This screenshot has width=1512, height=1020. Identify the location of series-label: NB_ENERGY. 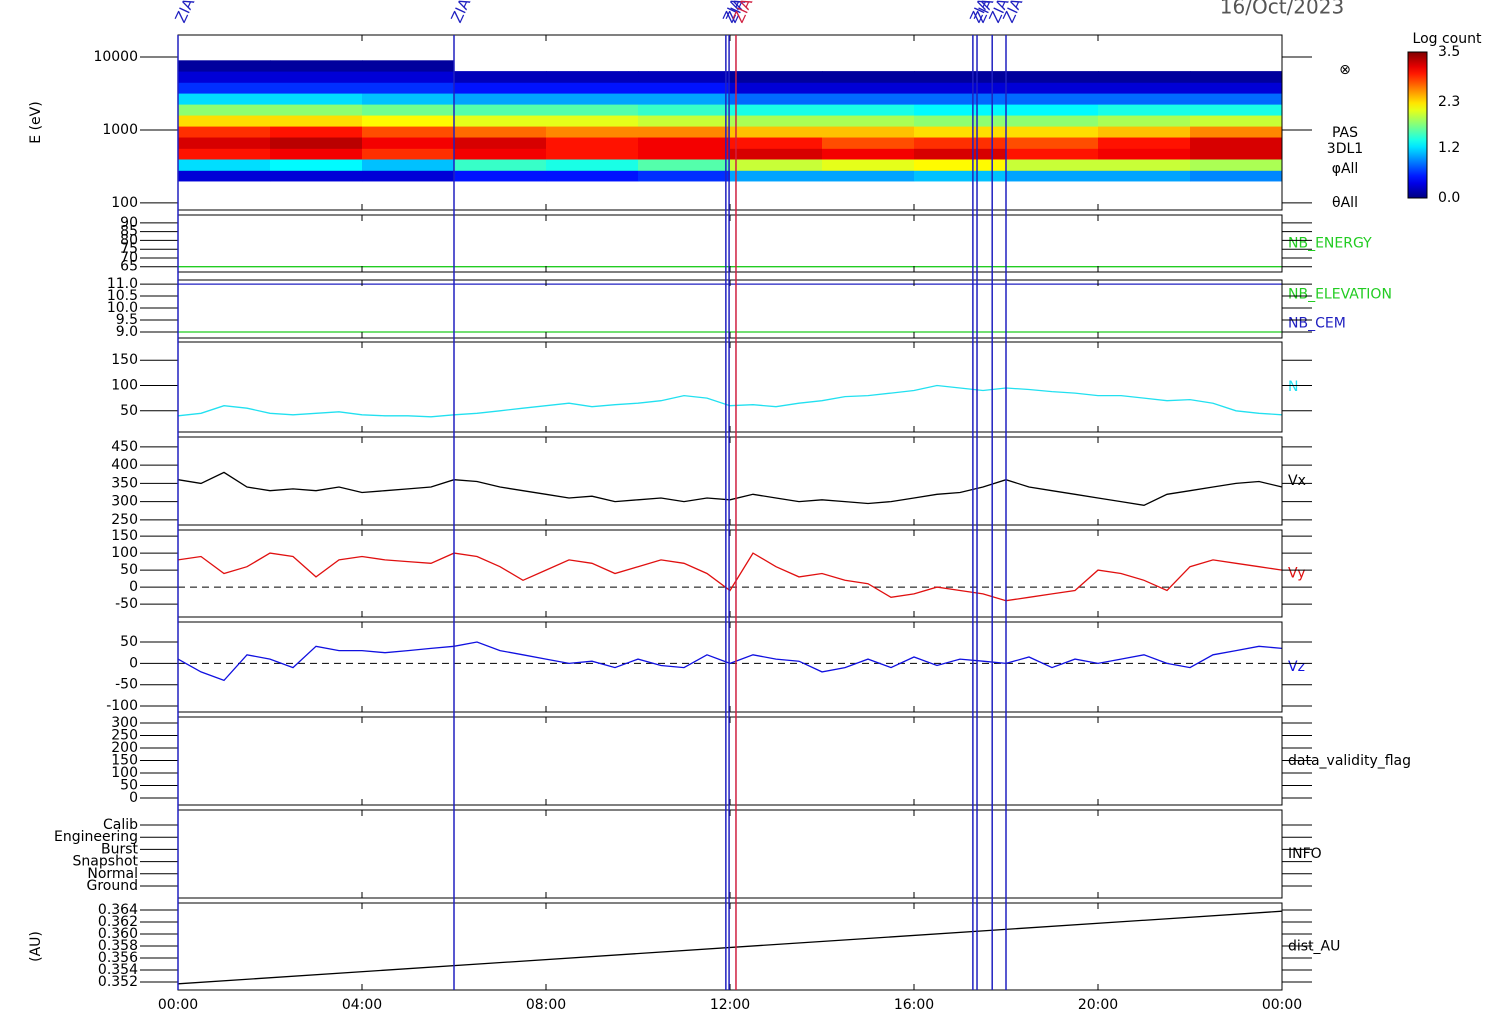
(1330, 244).